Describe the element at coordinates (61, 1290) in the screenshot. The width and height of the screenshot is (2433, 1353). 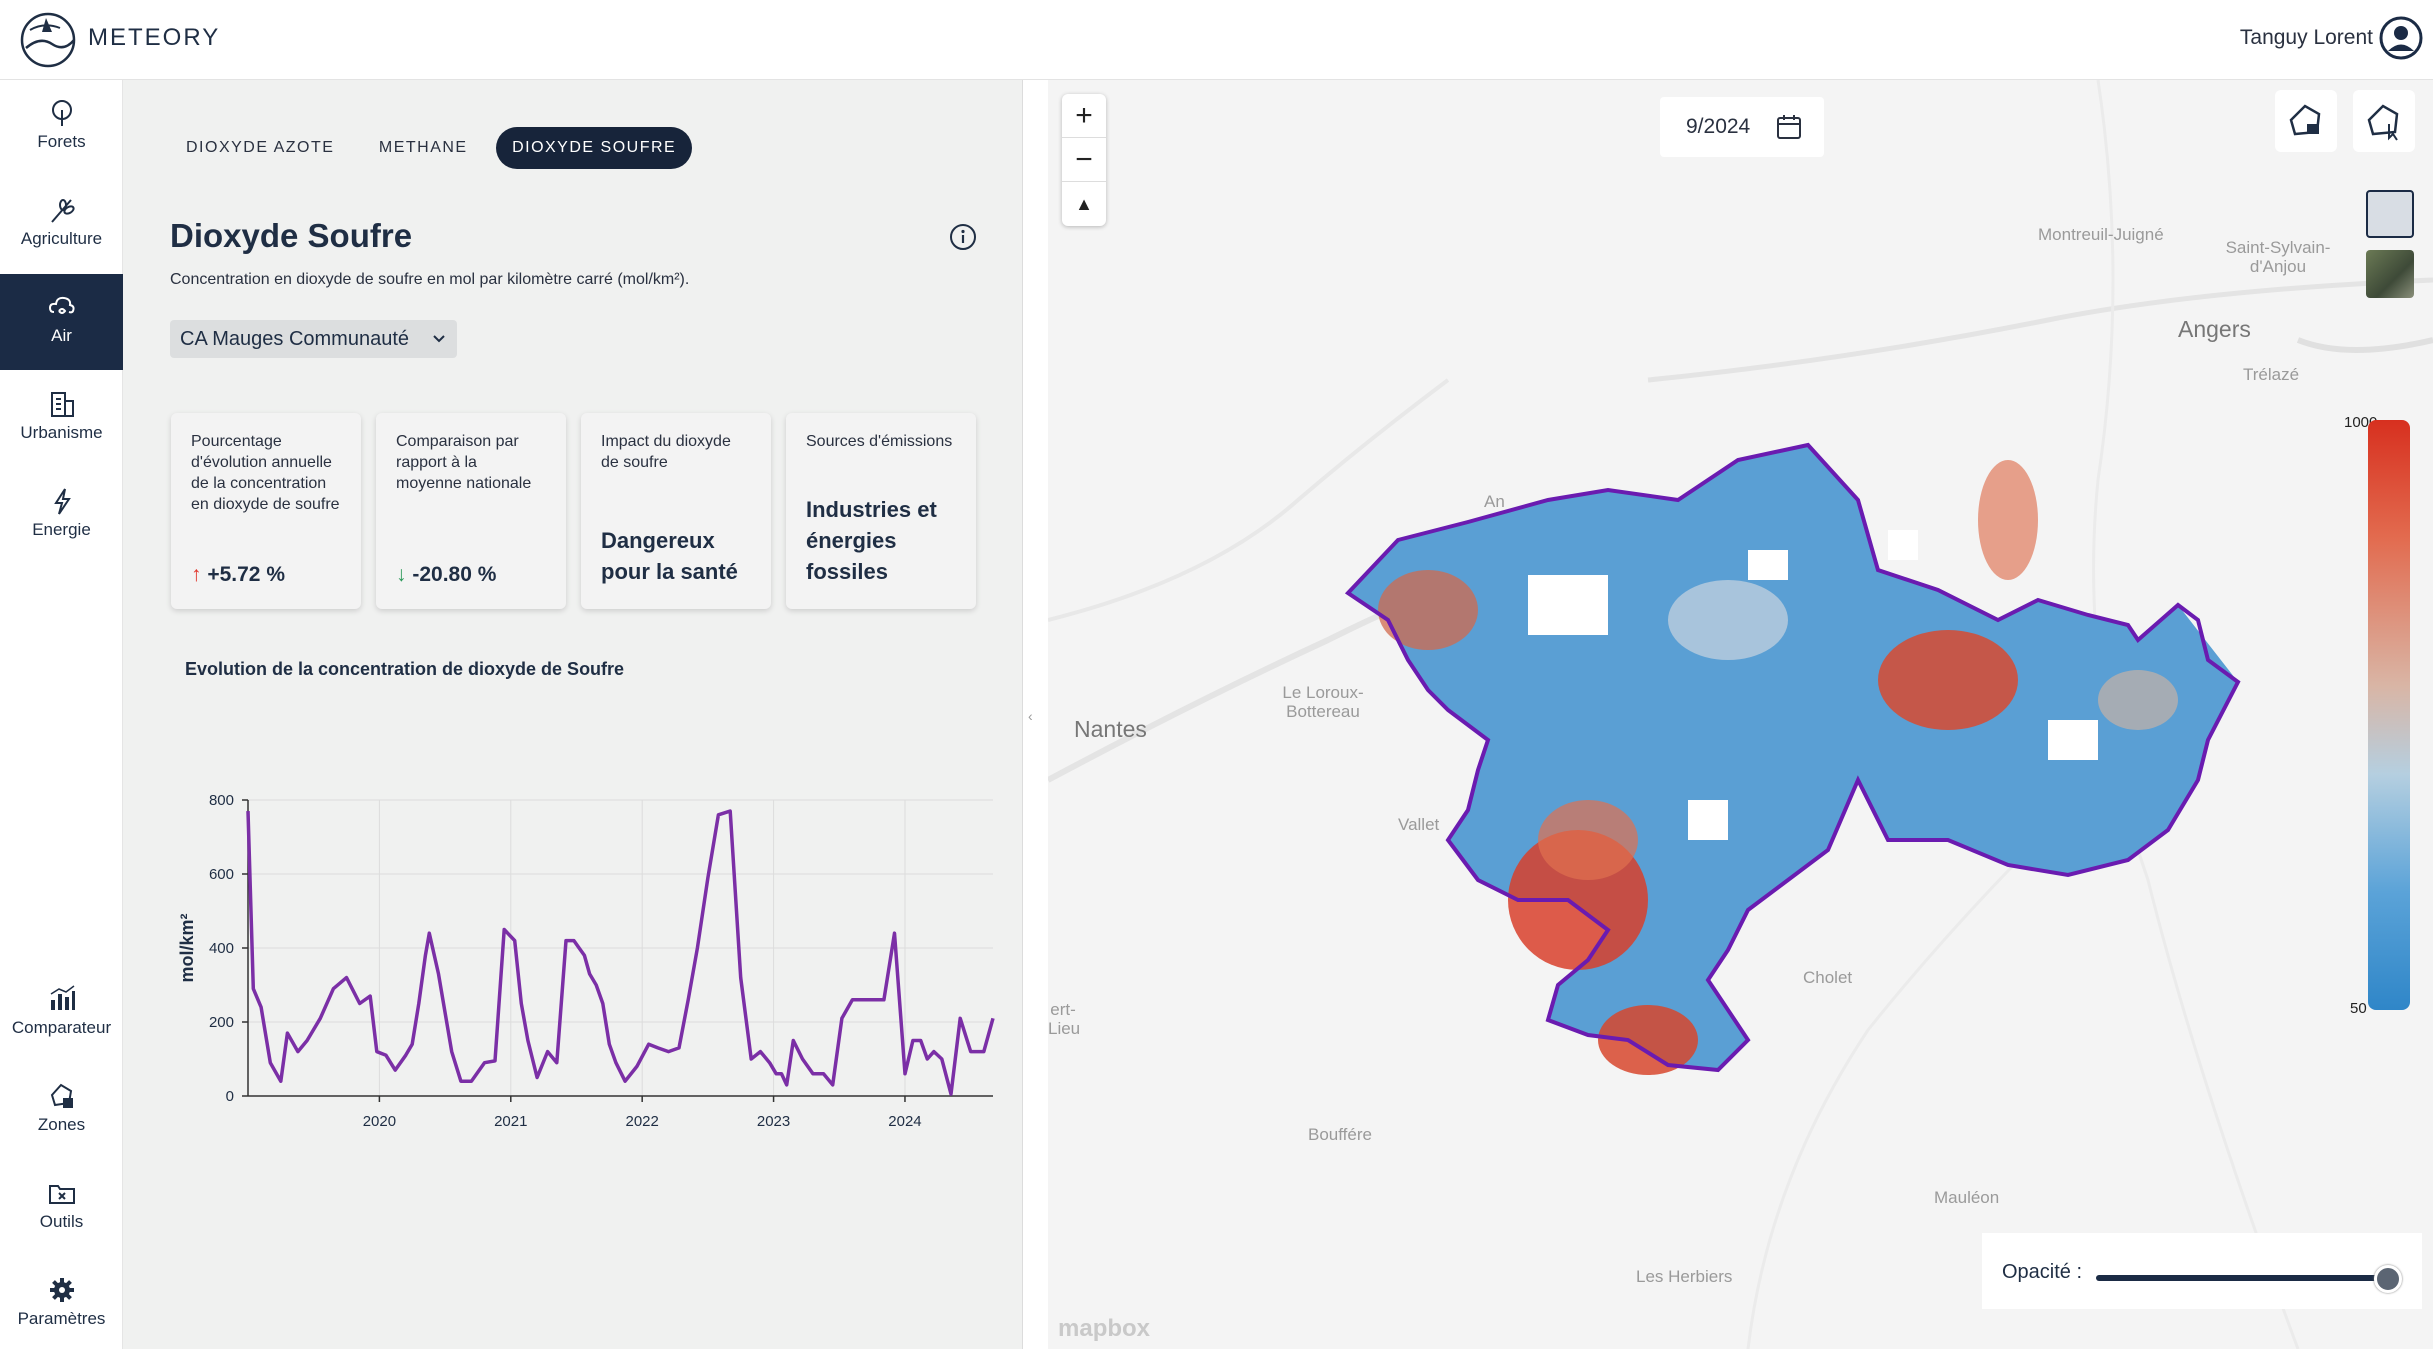
I see `gear-icon` at that location.